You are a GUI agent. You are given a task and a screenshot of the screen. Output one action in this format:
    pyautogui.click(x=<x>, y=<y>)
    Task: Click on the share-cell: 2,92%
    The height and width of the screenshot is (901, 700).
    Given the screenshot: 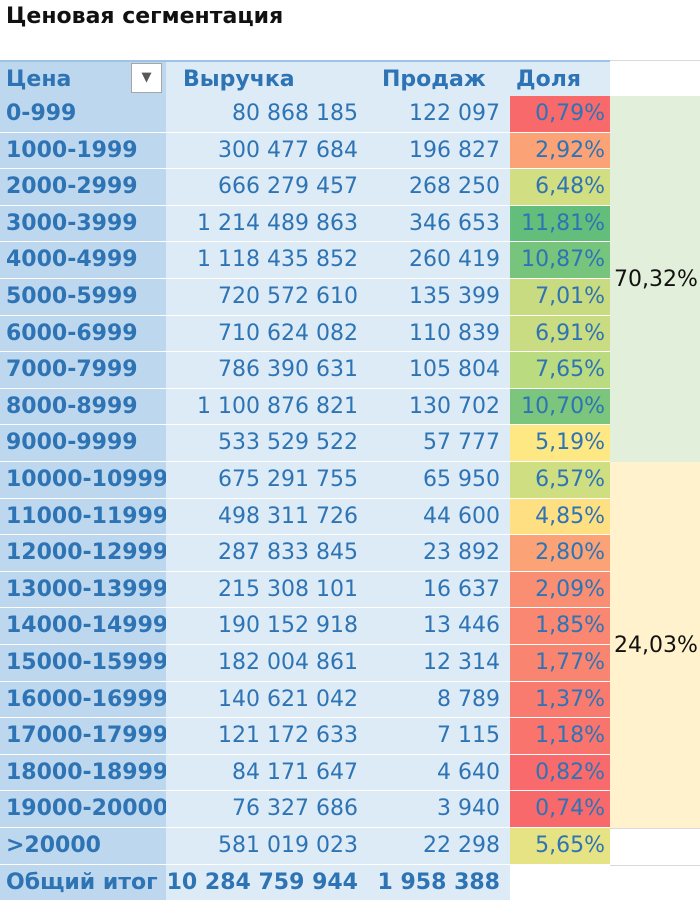 What is the action you would take?
    pyautogui.click(x=560, y=151)
    